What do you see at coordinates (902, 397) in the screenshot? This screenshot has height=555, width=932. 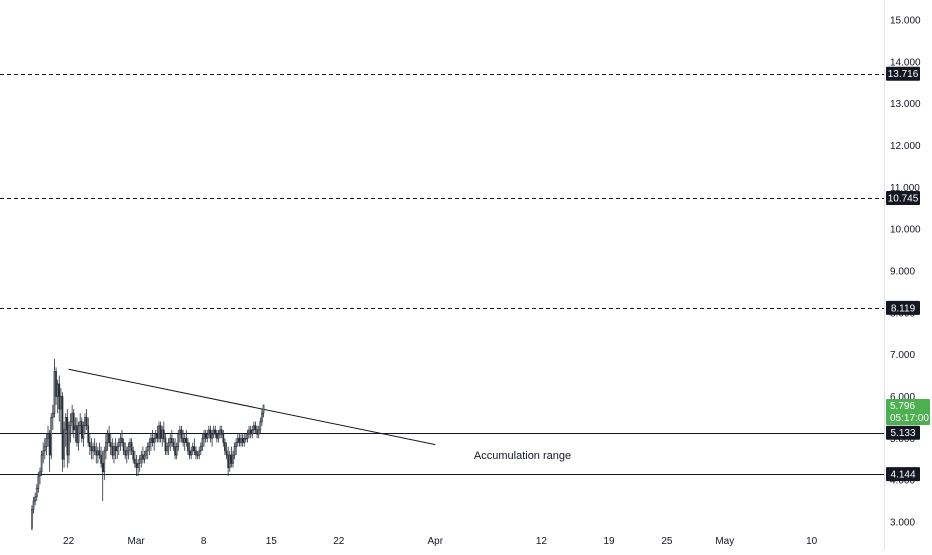 I see `price-tick-label: 6.000` at bounding box center [902, 397].